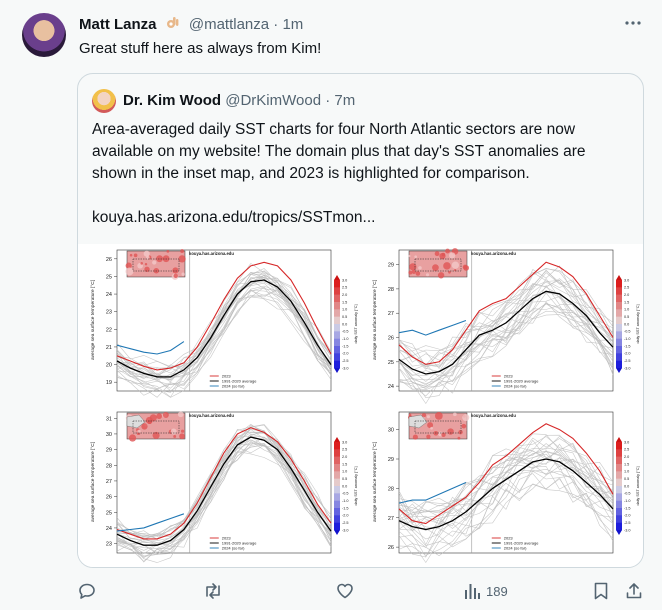 This screenshot has width=662, height=610. What do you see at coordinates (634, 591) in the screenshot?
I see `share-button` at bounding box center [634, 591].